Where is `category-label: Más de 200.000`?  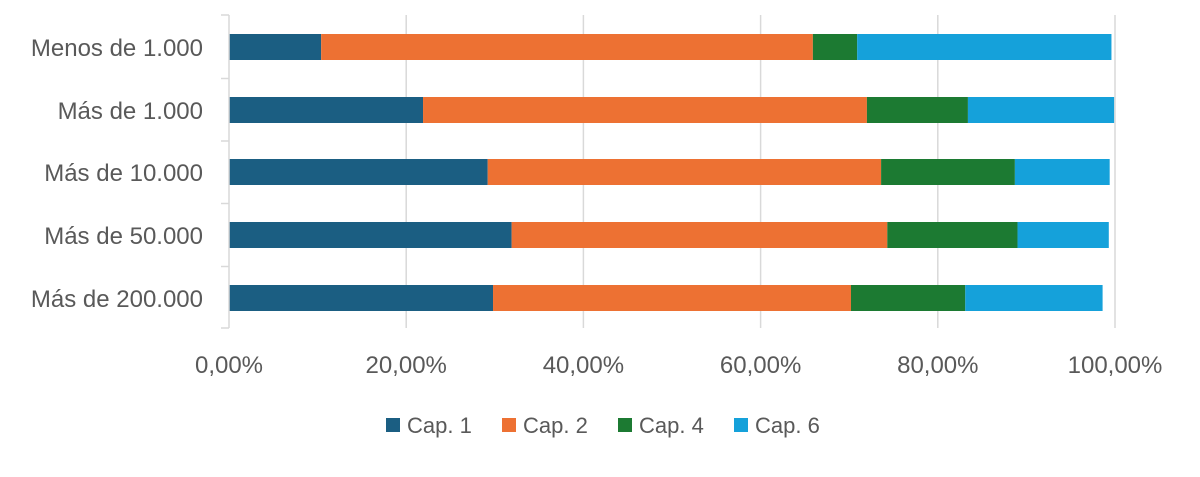
category-label: Más de 200.000 is located at coordinates (117, 299).